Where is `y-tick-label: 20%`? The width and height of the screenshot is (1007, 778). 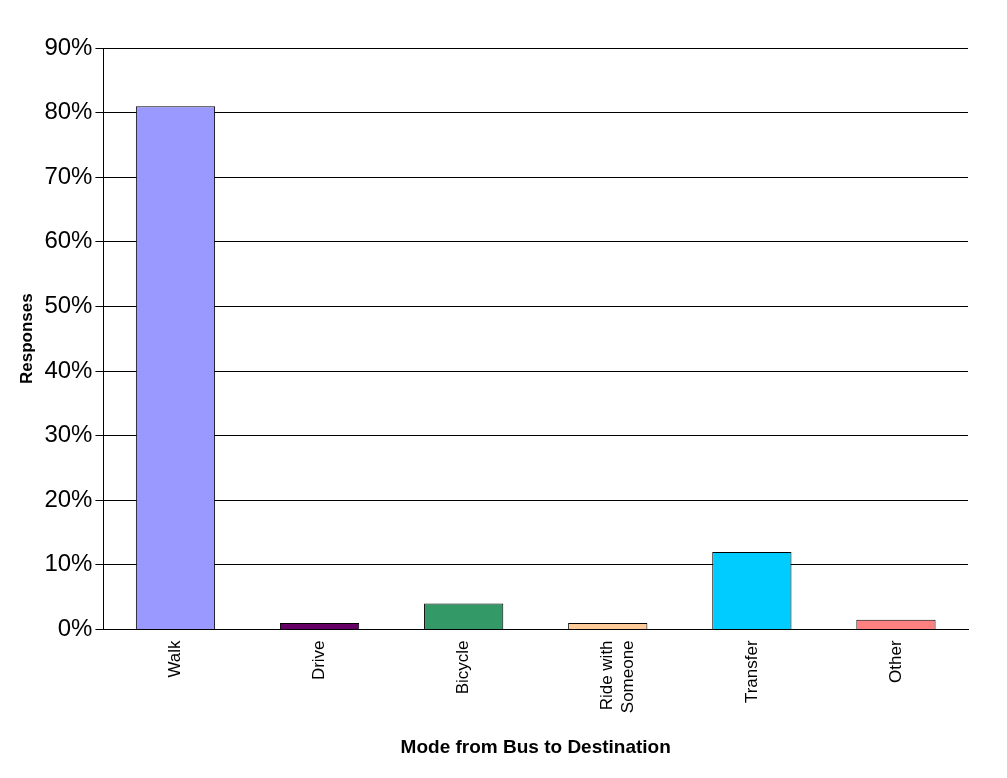 y-tick-label: 20% is located at coordinates (68, 498).